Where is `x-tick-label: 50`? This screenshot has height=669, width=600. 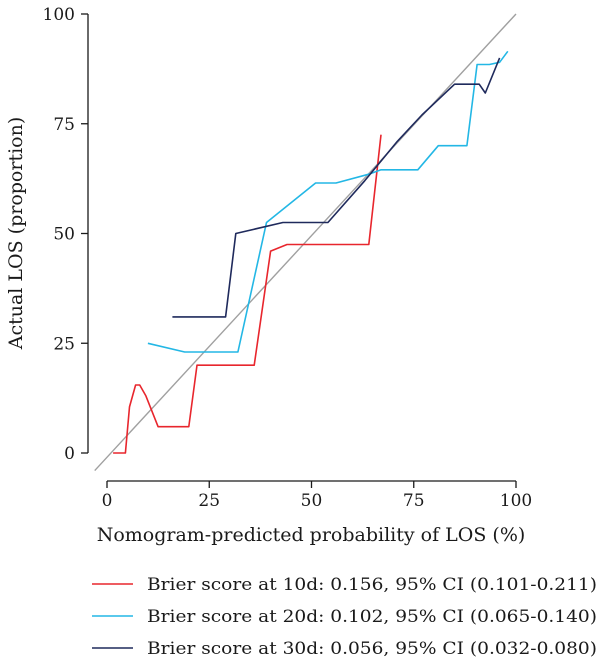
x-tick-label: 50 is located at coordinates (312, 501).